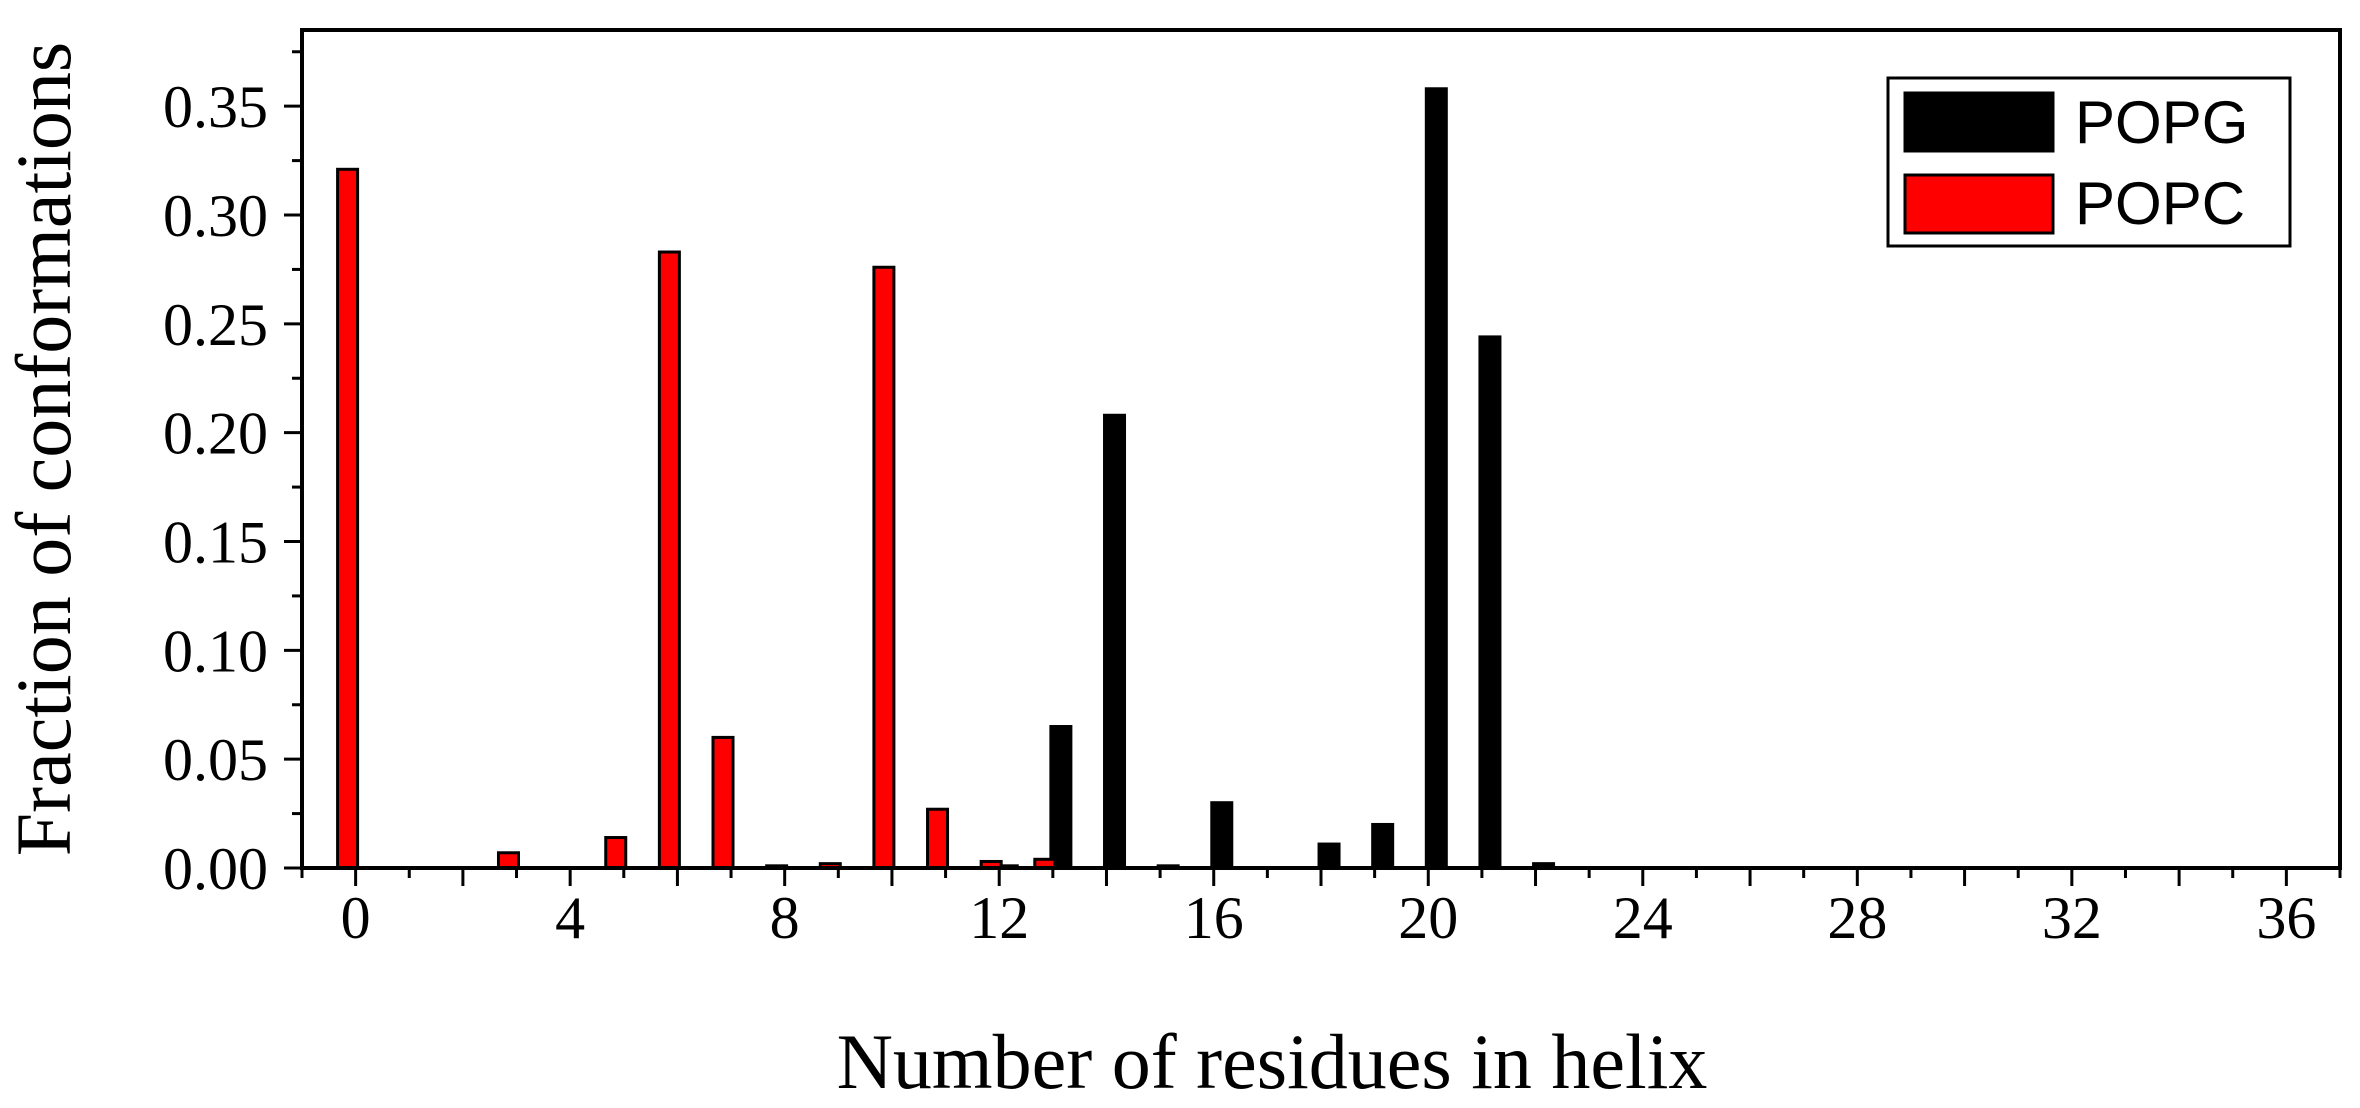 The width and height of the screenshot is (2360, 1108). What do you see at coordinates (215, 107) in the screenshot?
I see `y-tick-label: 0.35` at bounding box center [215, 107].